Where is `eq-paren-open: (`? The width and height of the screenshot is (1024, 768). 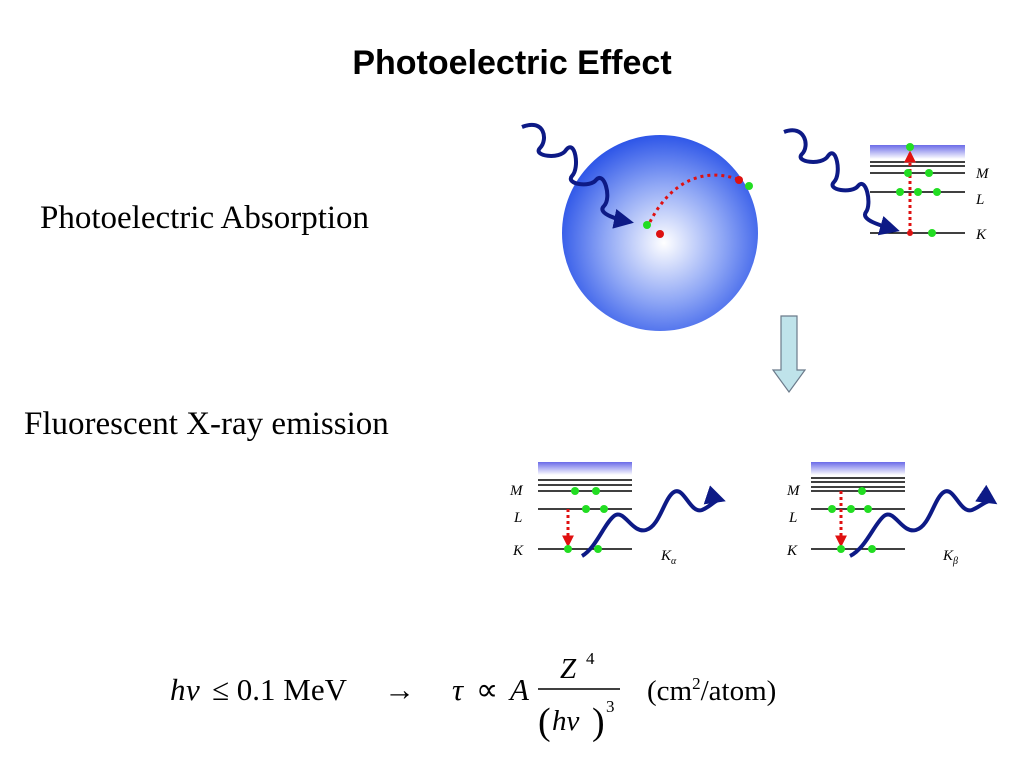 eq-paren-open: ( is located at coordinates (544, 722).